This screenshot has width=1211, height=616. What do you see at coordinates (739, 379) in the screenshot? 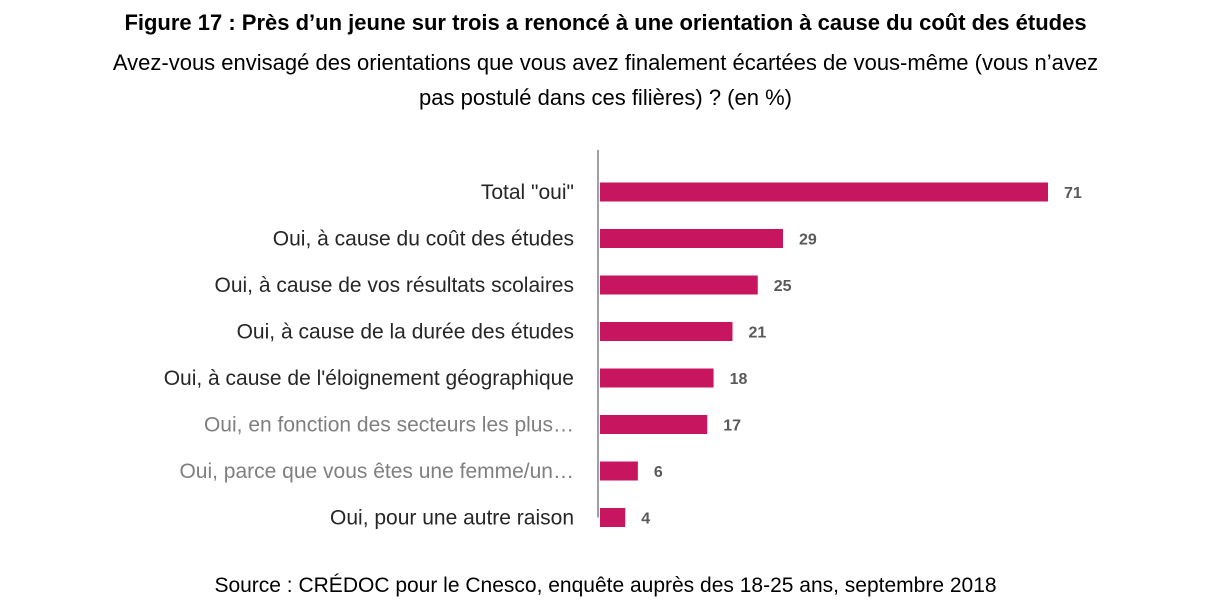
I see `data-label: 18` at bounding box center [739, 379].